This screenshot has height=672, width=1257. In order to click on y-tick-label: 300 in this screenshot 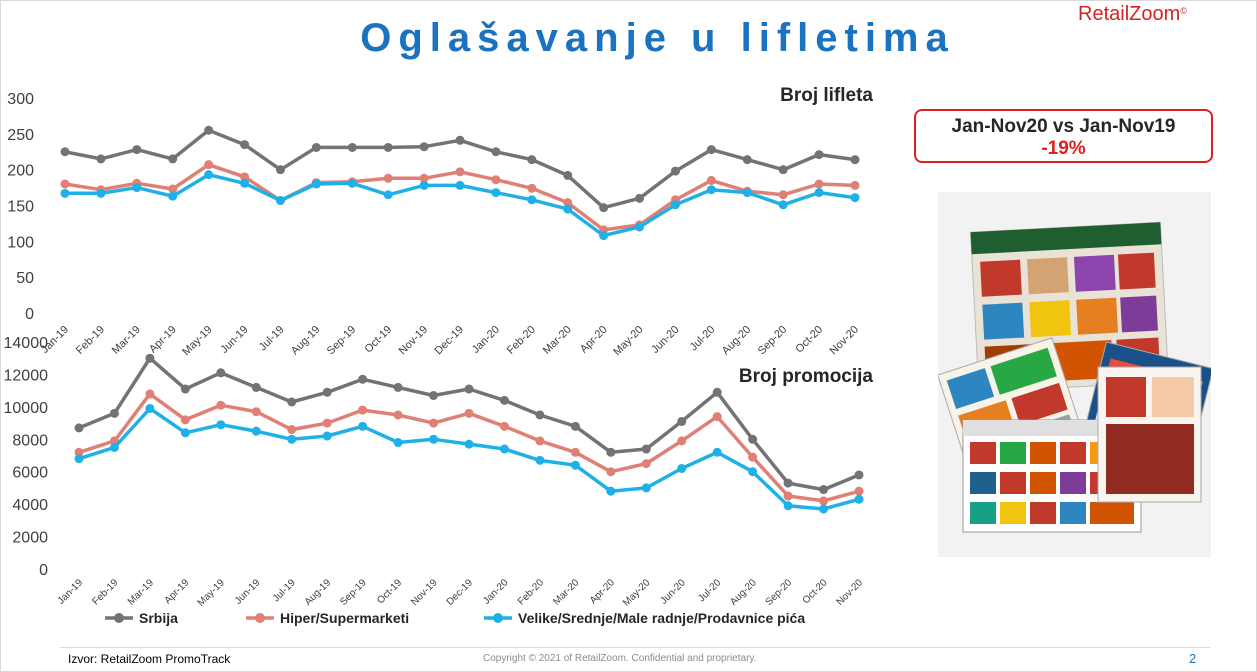, I will do `click(20, 99)`.